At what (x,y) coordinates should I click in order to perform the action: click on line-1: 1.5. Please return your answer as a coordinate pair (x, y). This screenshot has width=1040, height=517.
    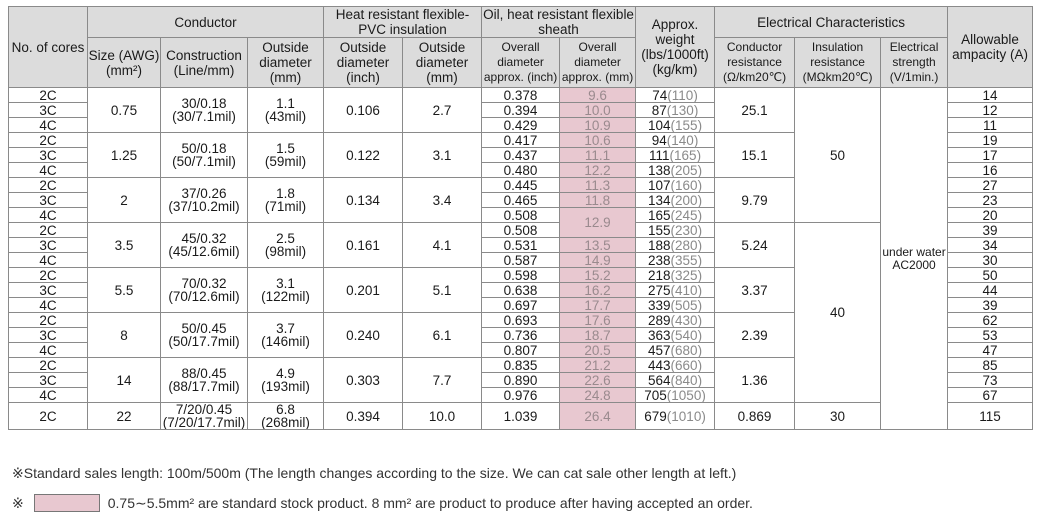
    Looking at the image, I should click on (285, 148).